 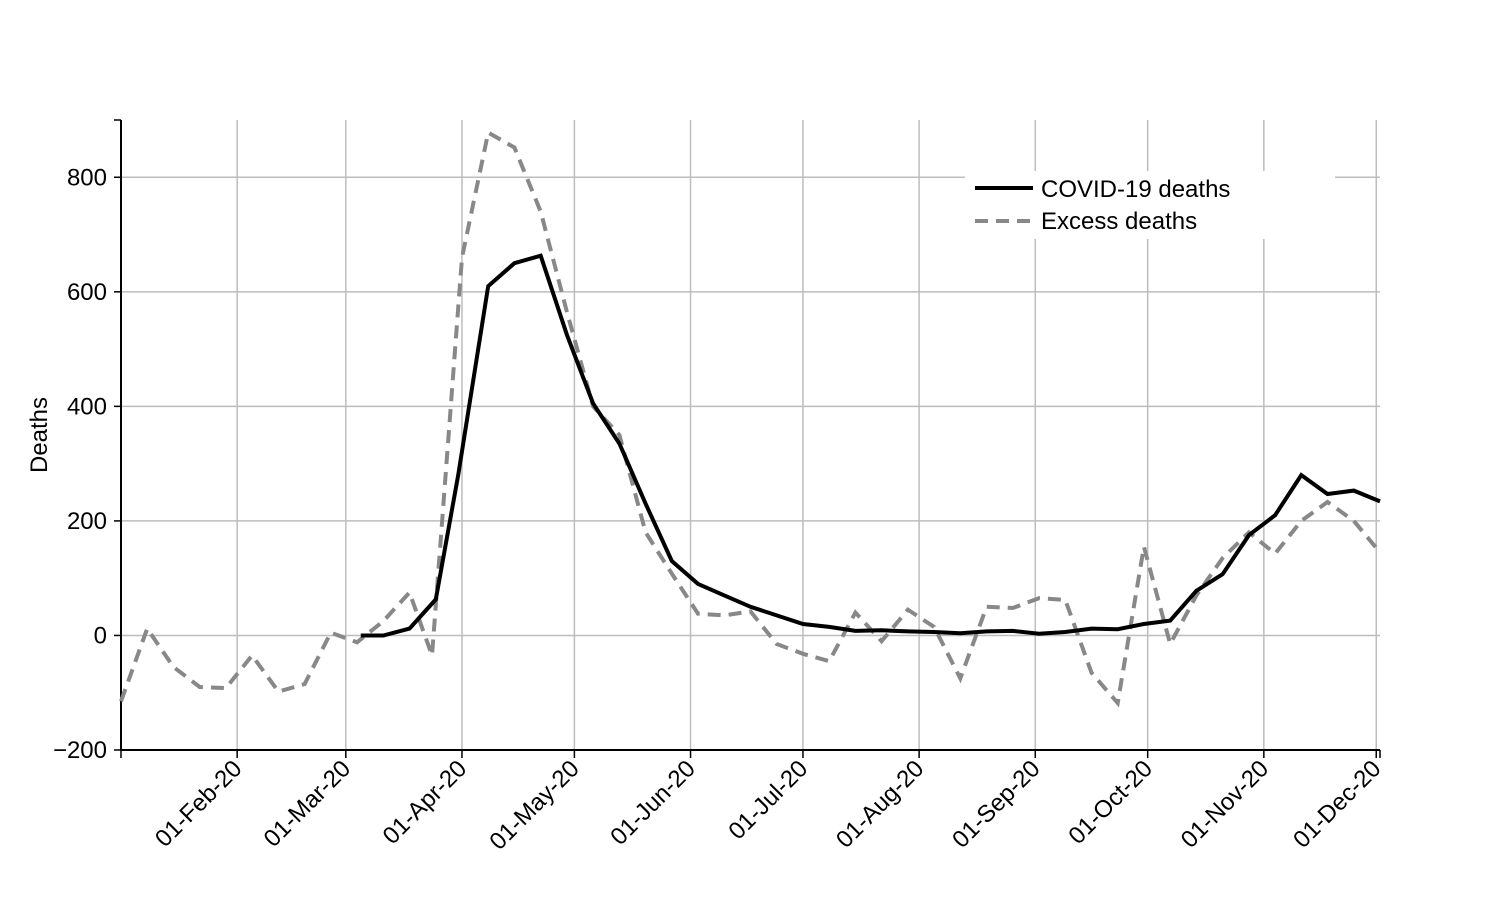 I want to click on y-tick-label: −200, so click(x=80, y=750).